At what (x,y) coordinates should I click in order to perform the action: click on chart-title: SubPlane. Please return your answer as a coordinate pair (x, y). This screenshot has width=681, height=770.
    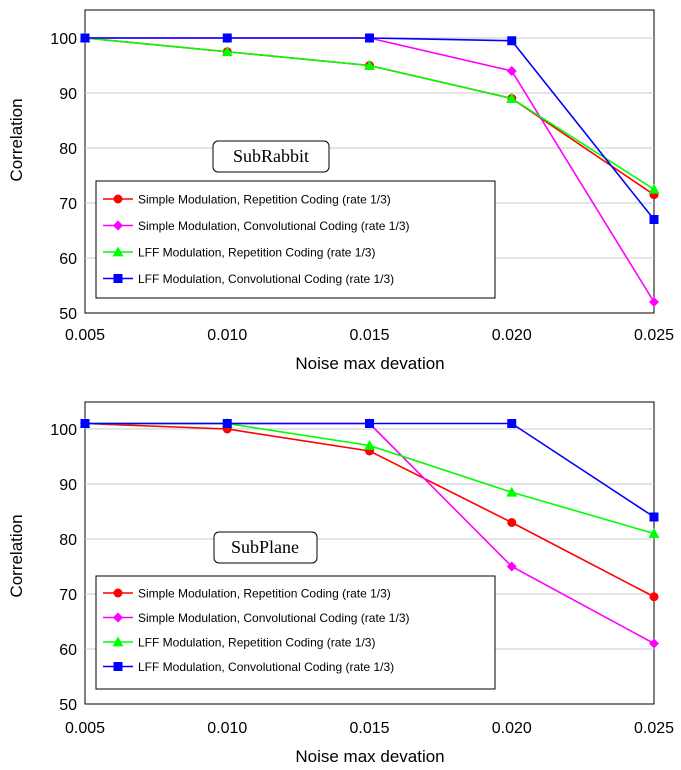
    Looking at the image, I should click on (265, 547).